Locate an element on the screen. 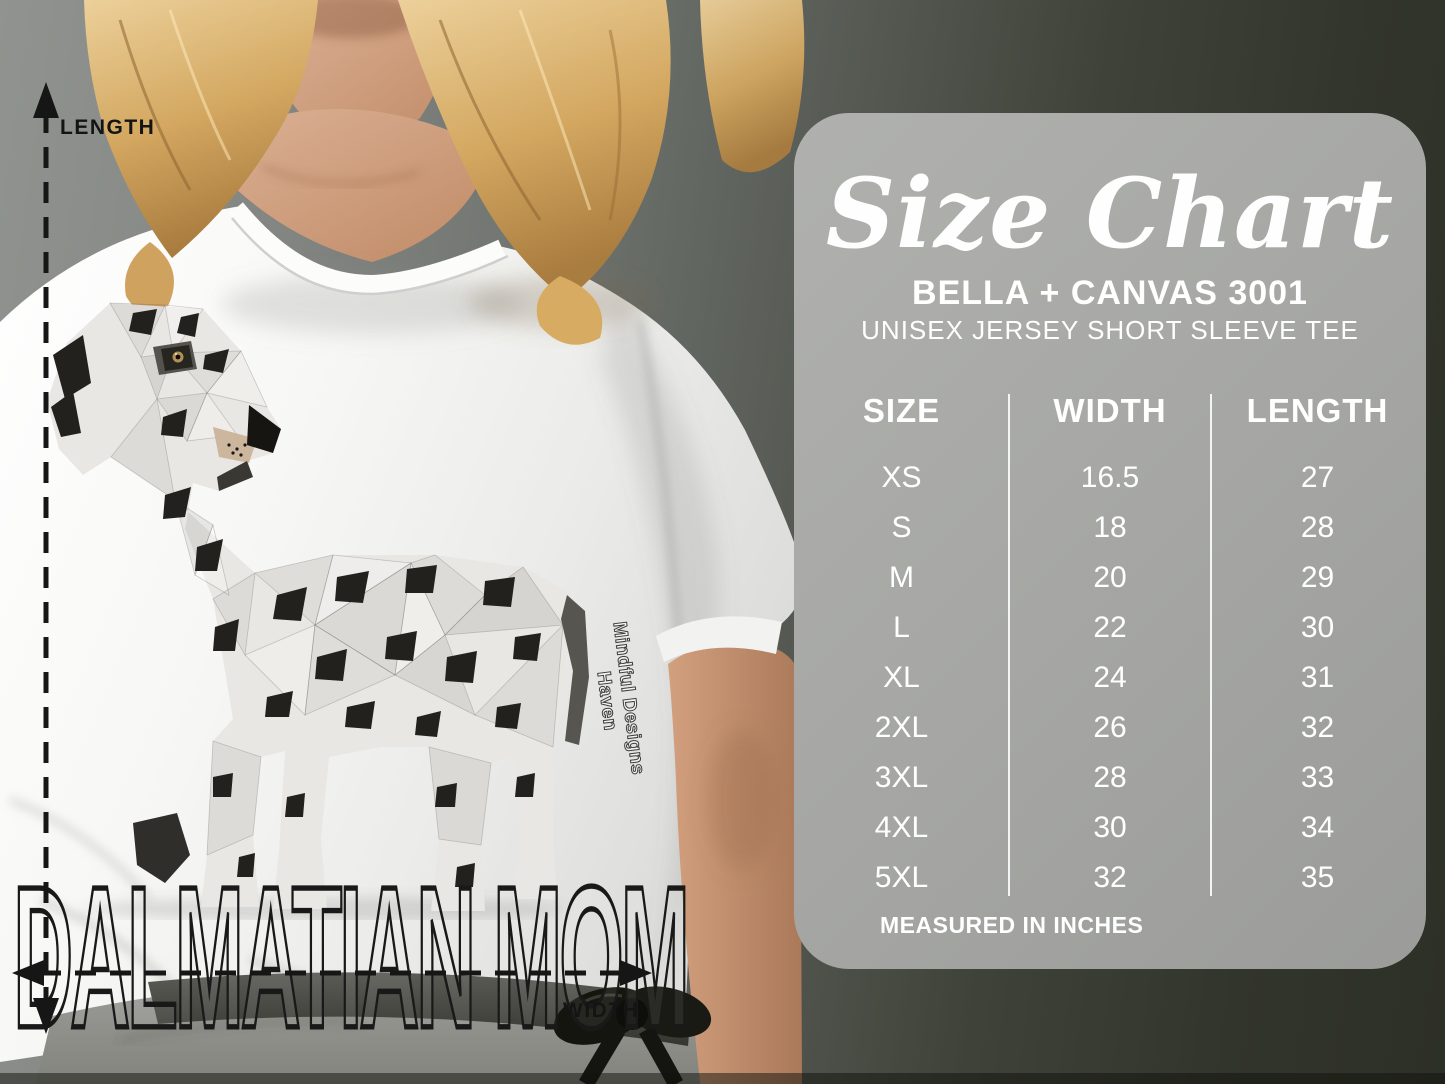 The image size is (1445, 1084). width-arrow is located at coordinates (332, 973).